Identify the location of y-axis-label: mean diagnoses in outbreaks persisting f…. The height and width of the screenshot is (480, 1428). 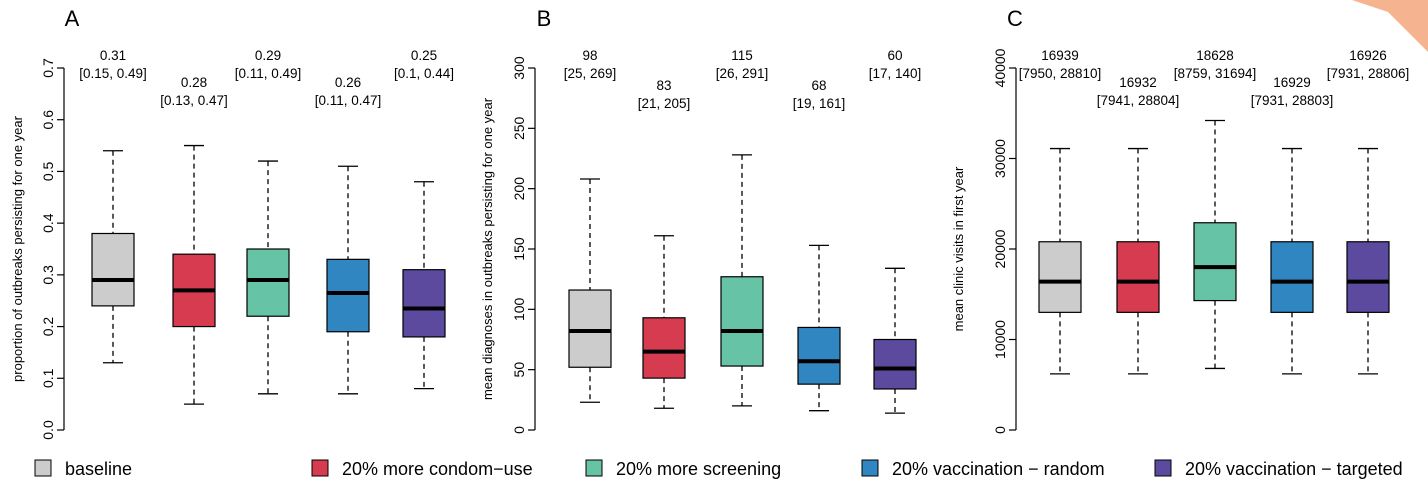
(487, 248).